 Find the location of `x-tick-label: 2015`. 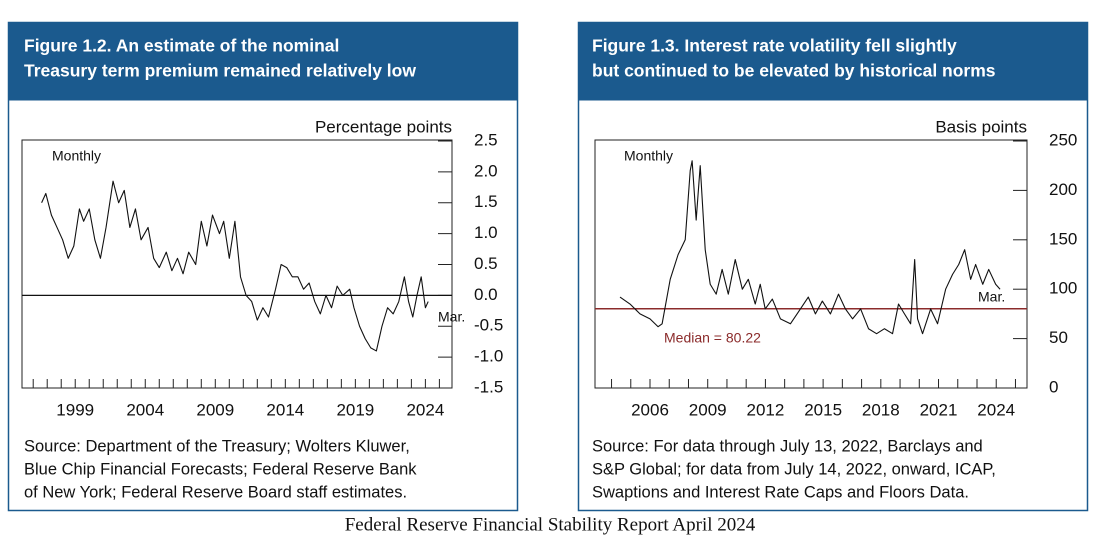

x-tick-label: 2015 is located at coordinates (823, 409).